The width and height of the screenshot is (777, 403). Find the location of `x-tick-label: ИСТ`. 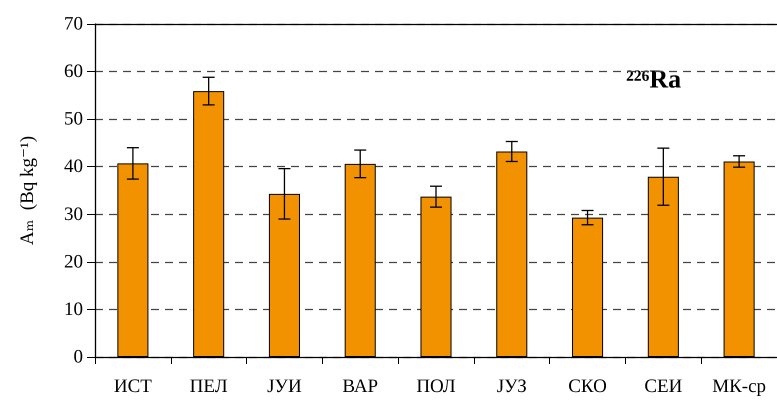

x-tick-label: ИСТ is located at coordinates (133, 386).